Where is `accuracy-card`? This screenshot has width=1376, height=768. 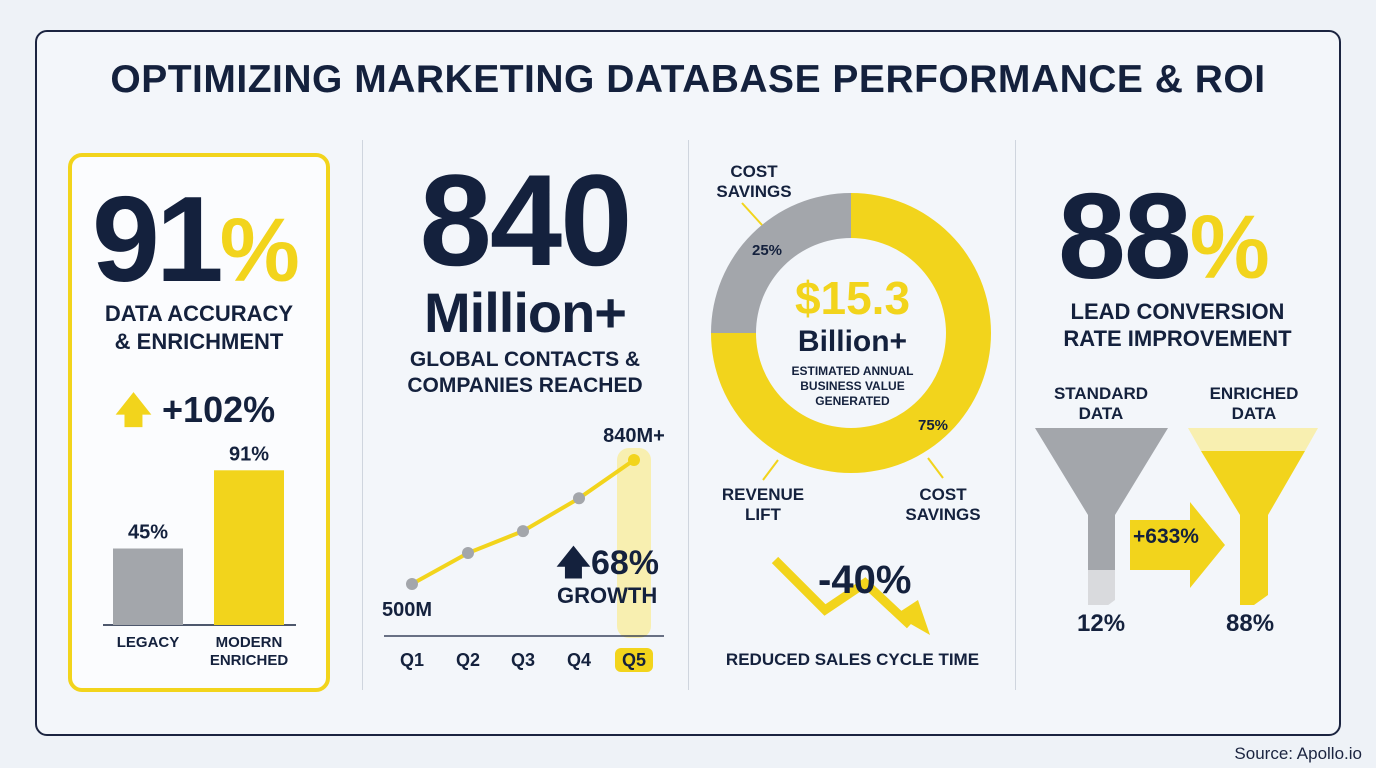 accuracy-card is located at coordinates (199, 422).